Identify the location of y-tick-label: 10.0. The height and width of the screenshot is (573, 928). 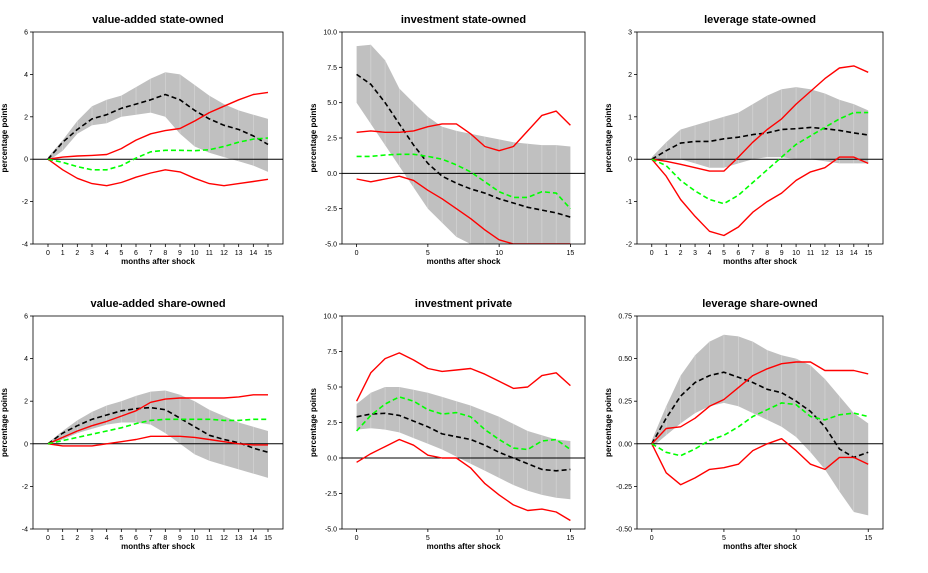
(330, 317).